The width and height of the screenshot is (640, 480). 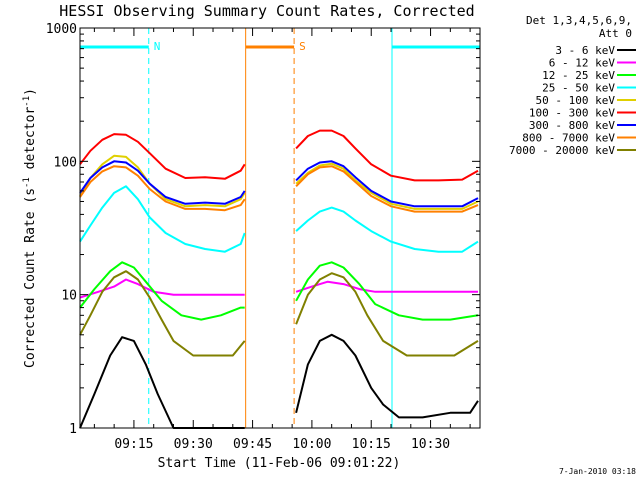 I want to click on footer-timestamp: 7-Jan-2010 03:18, so click(x=597, y=471).